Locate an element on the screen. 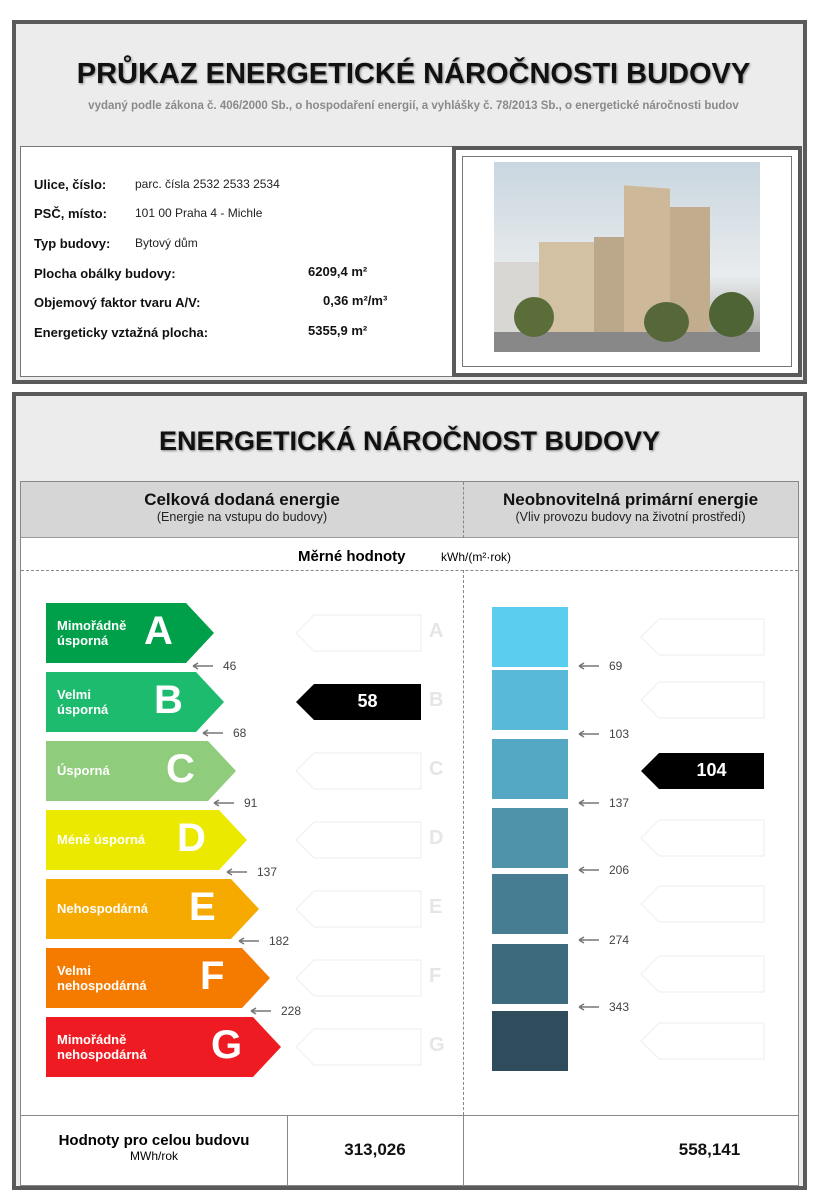  factor-label: Objemový faktor tvaru A/V: is located at coordinates (117, 302).